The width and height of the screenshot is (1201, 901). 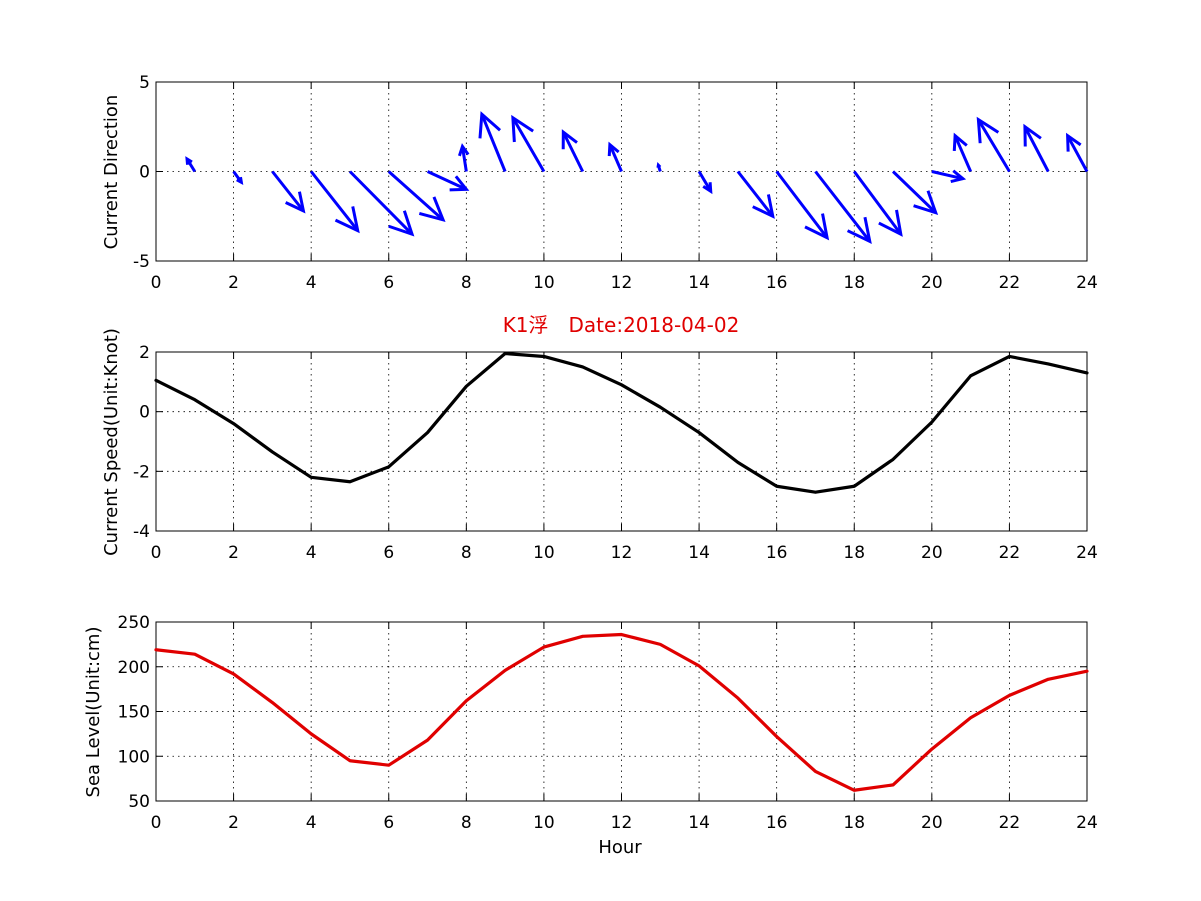 I want to click on ylabel-current-speed: Current Speed(Unit:Knot), so click(x=111, y=442).